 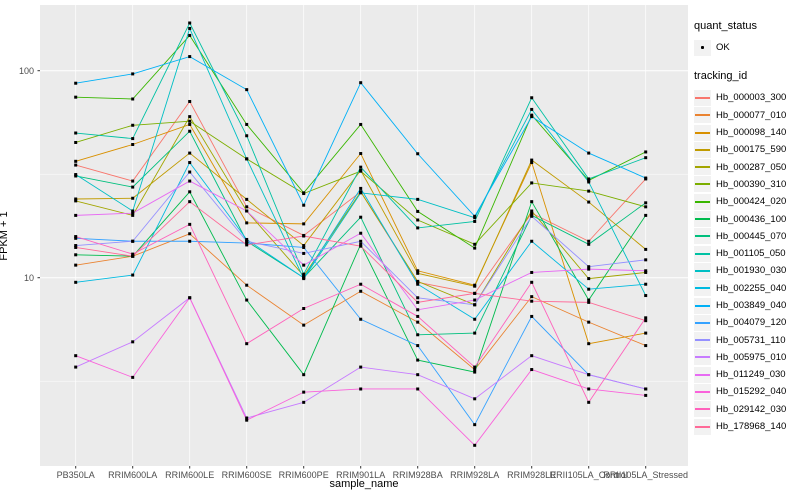 I want to click on legend-item-Hb_000175_590: Hb_000175_590, so click(x=747, y=149).